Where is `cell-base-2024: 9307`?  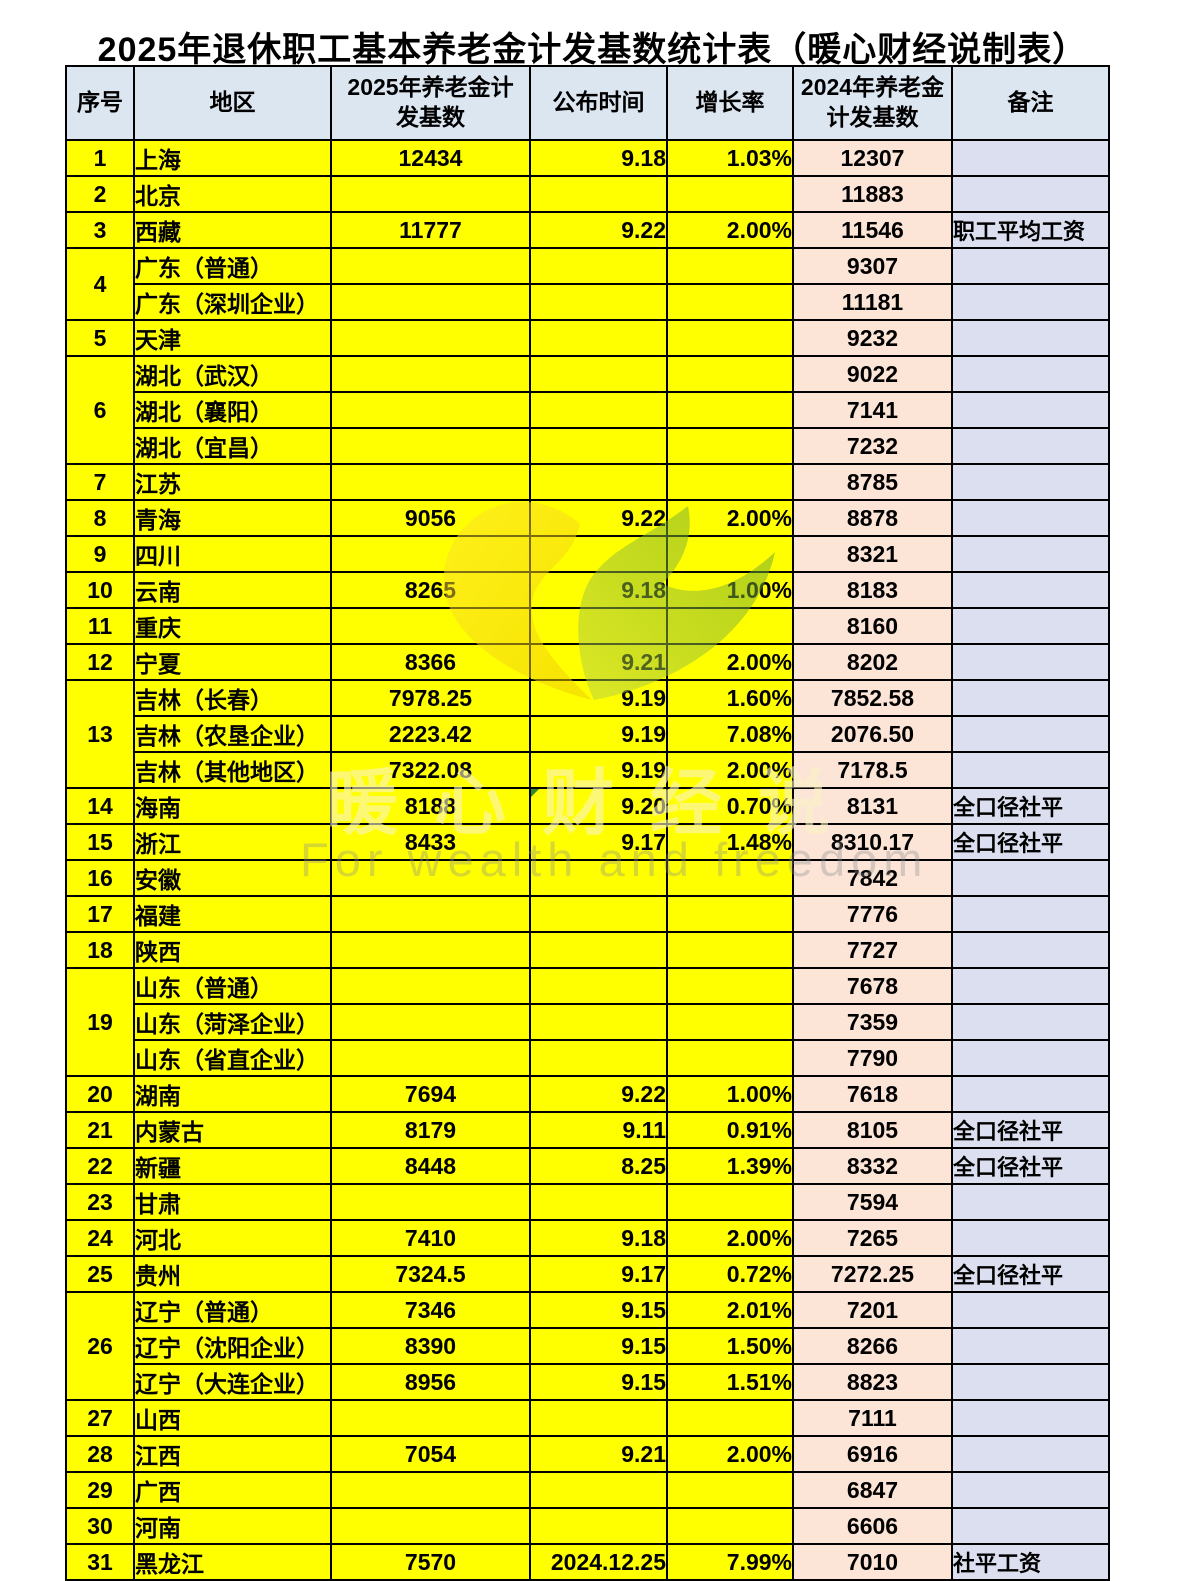 cell-base-2024: 9307 is located at coordinates (872, 266).